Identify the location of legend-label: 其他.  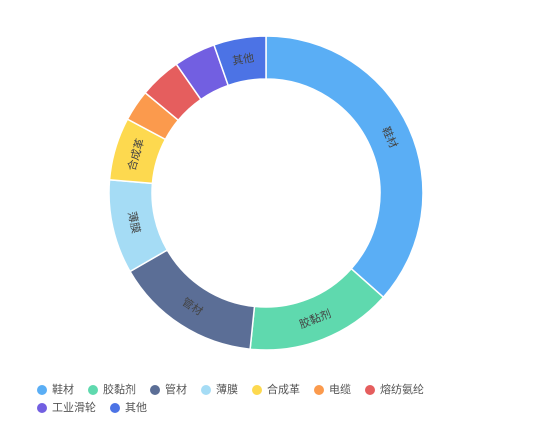
(136, 407).